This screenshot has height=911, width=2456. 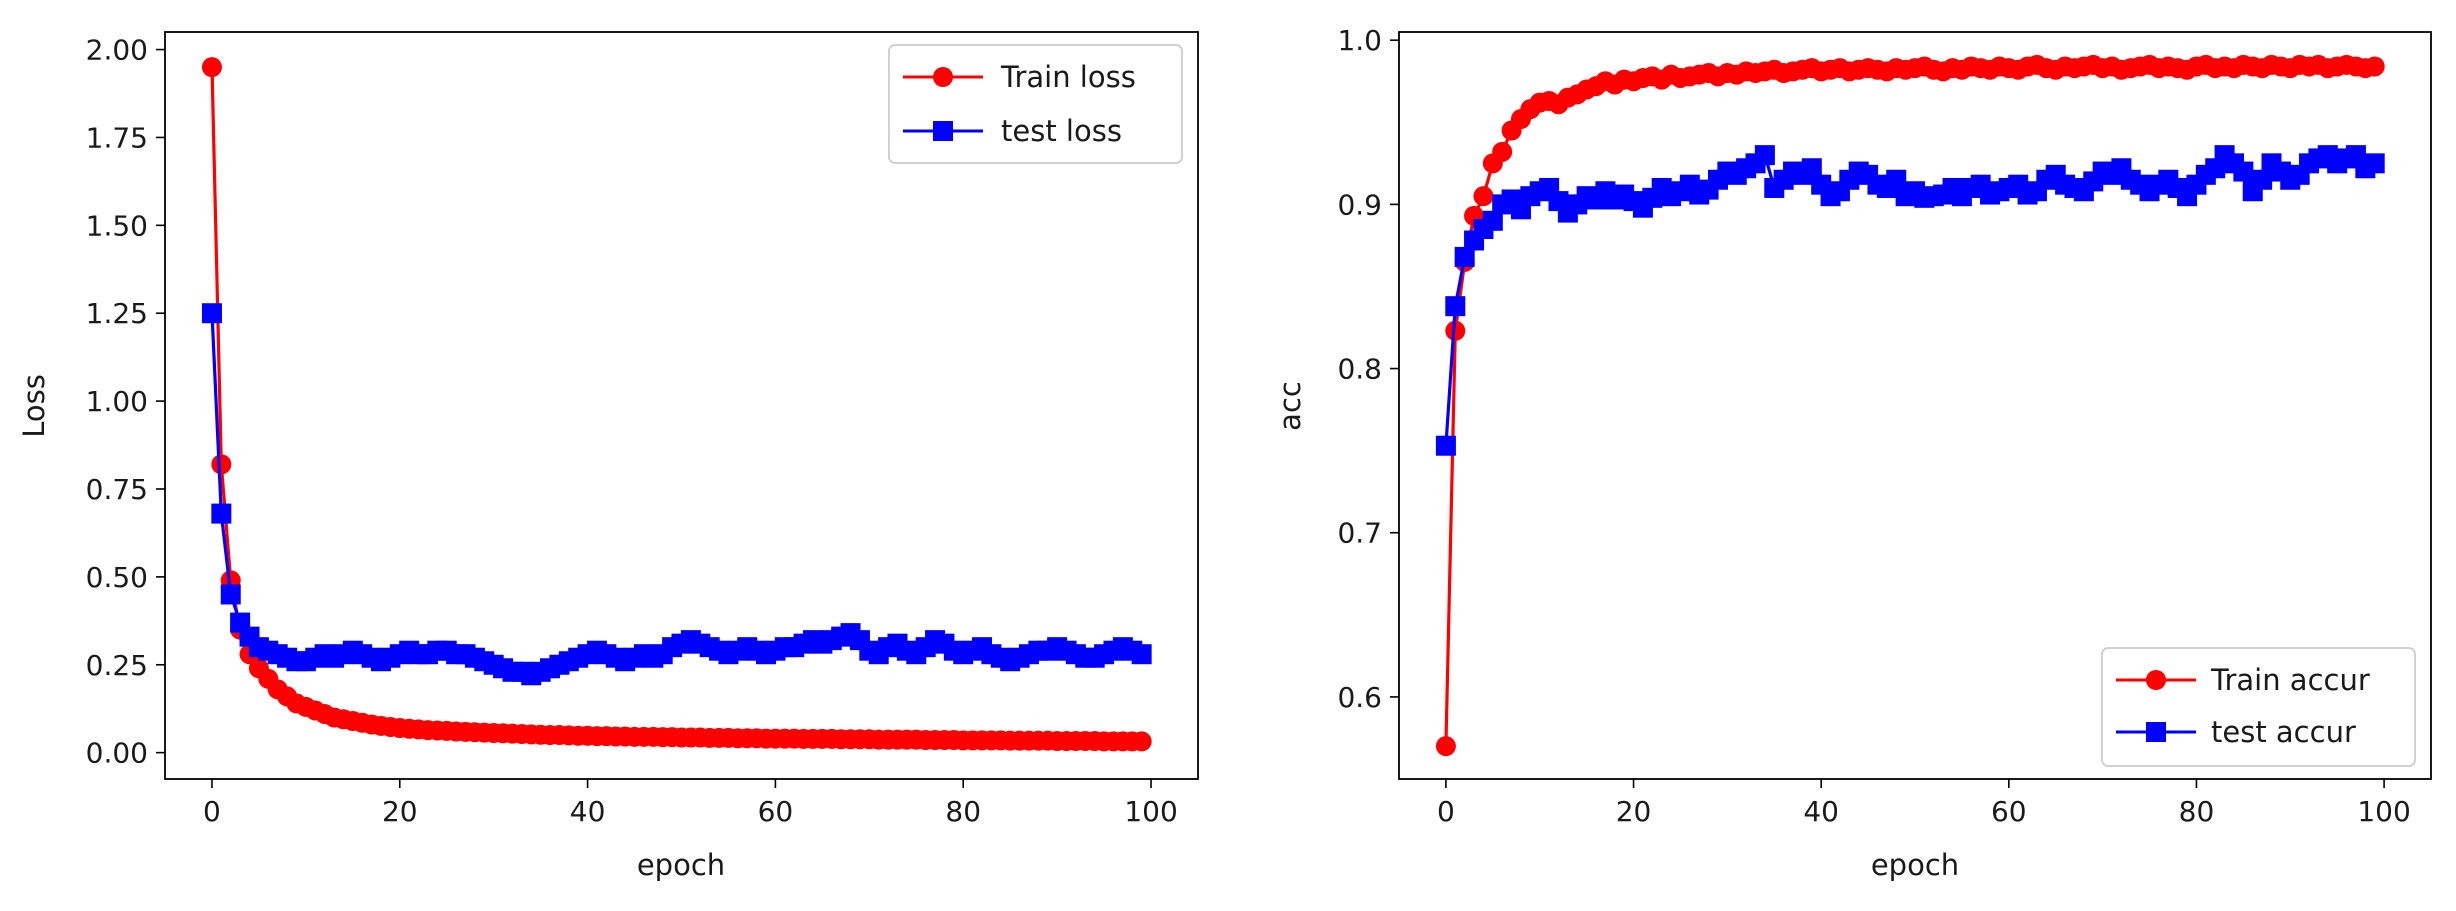 What do you see at coordinates (963, 811) in the screenshot?
I see `loss-x-tick-label: 80` at bounding box center [963, 811].